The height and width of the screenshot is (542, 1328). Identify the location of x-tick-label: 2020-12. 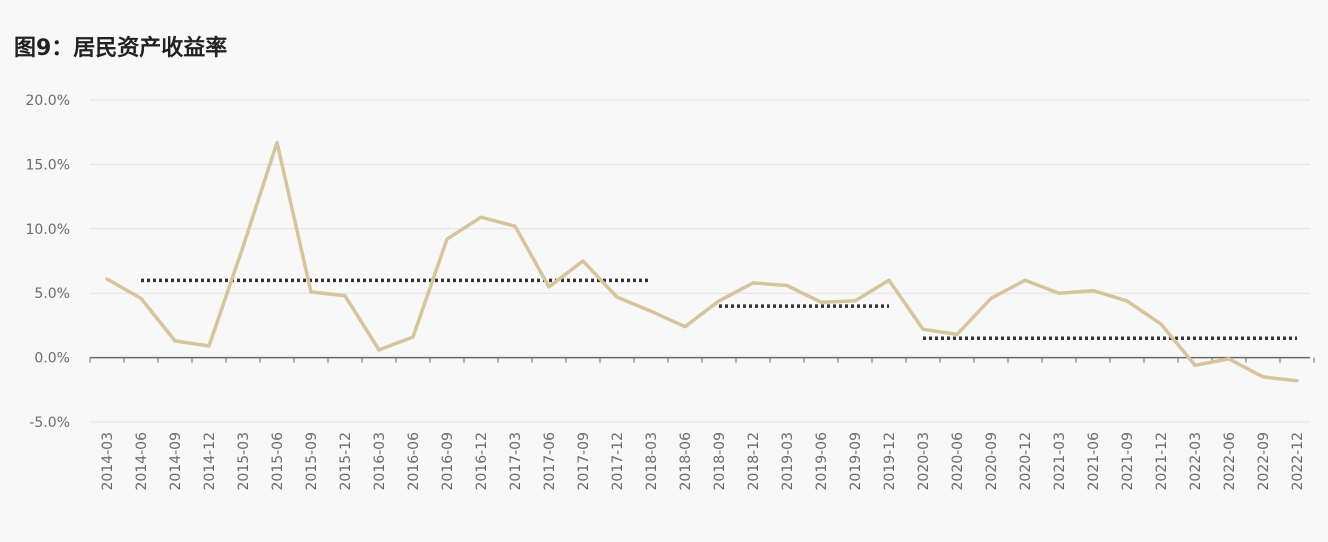
(1026, 461).